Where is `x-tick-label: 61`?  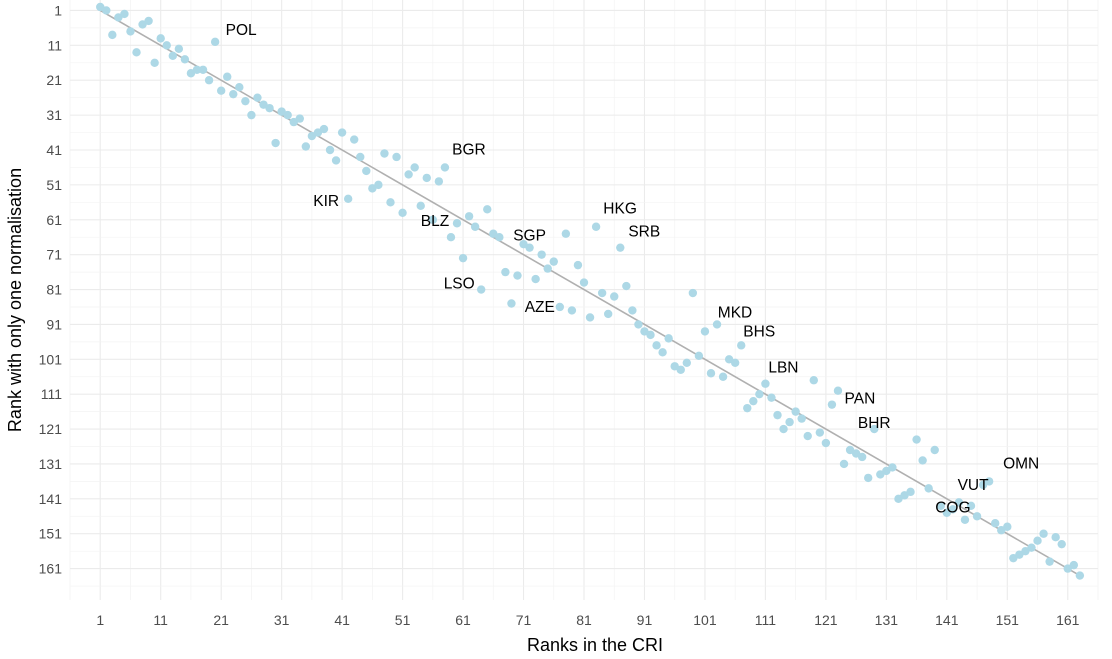
x-tick-label: 61 is located at coordinates (463, 620).